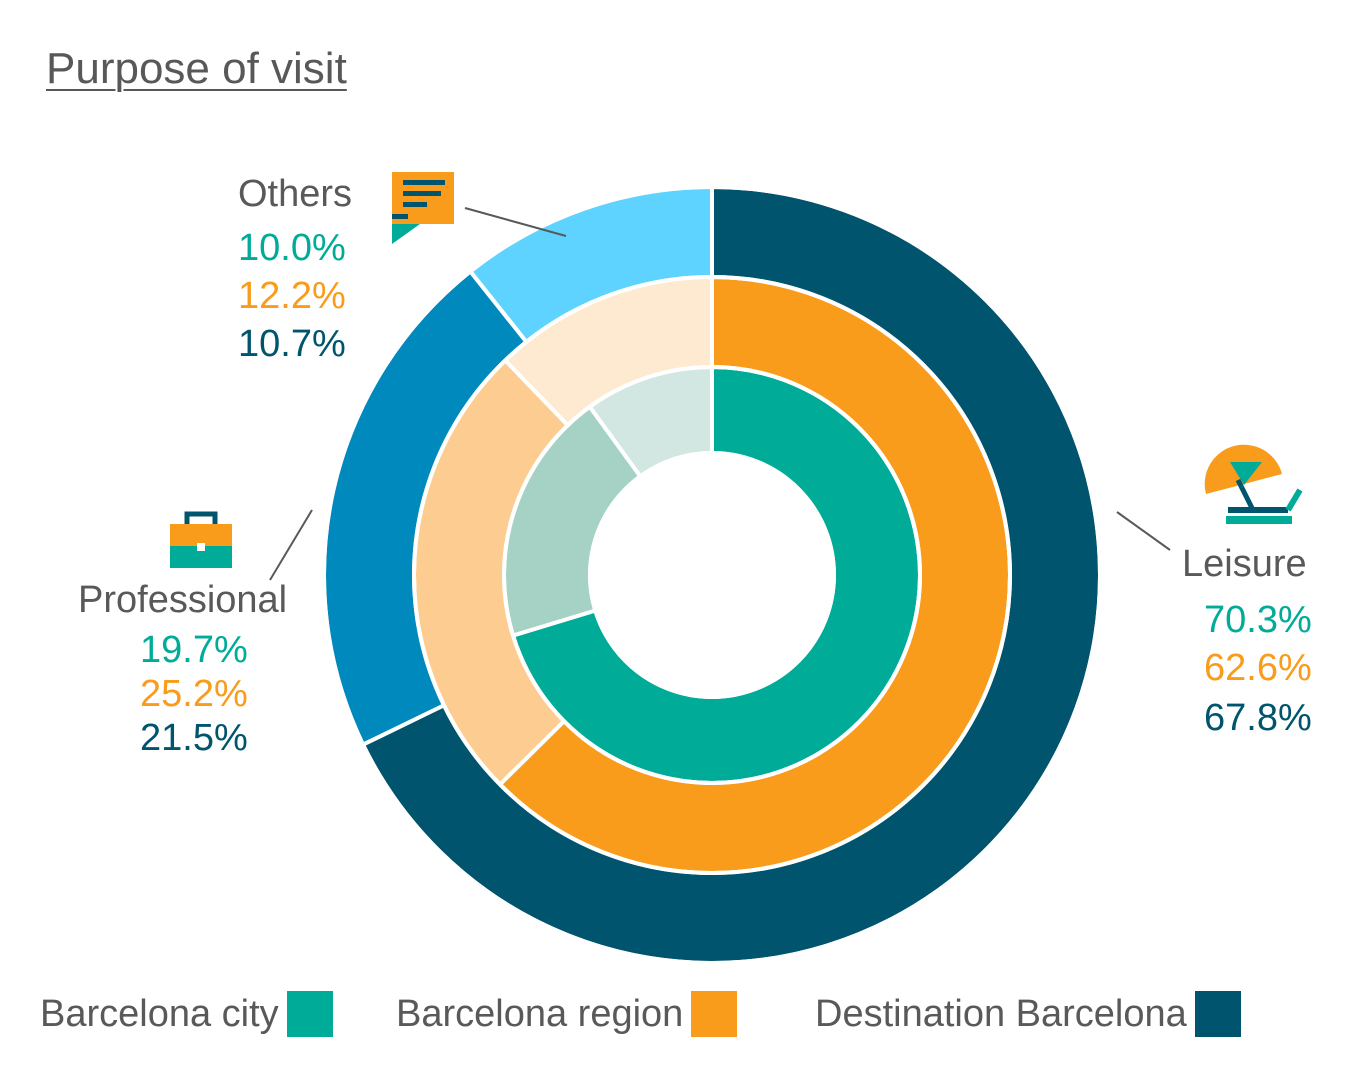 The width and height of the screenshot is (1368, 1088). What do you see at coordinates (291, 545) in the screenshot?
I see `professional-leader-line` at bounding box center [291, 545].